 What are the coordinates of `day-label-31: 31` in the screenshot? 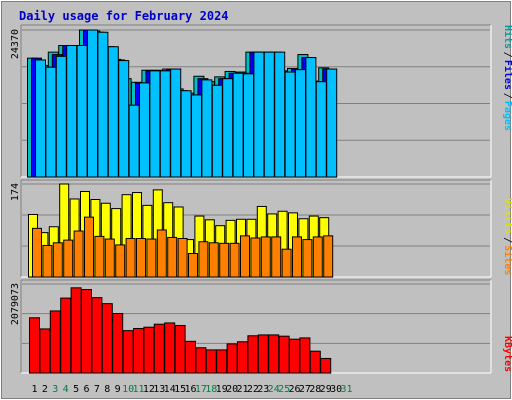 It's located at (346, 389).